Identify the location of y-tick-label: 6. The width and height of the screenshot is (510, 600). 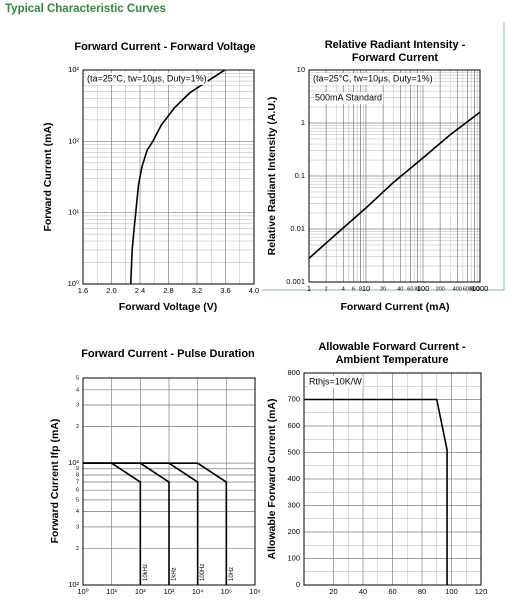
(77, 491).